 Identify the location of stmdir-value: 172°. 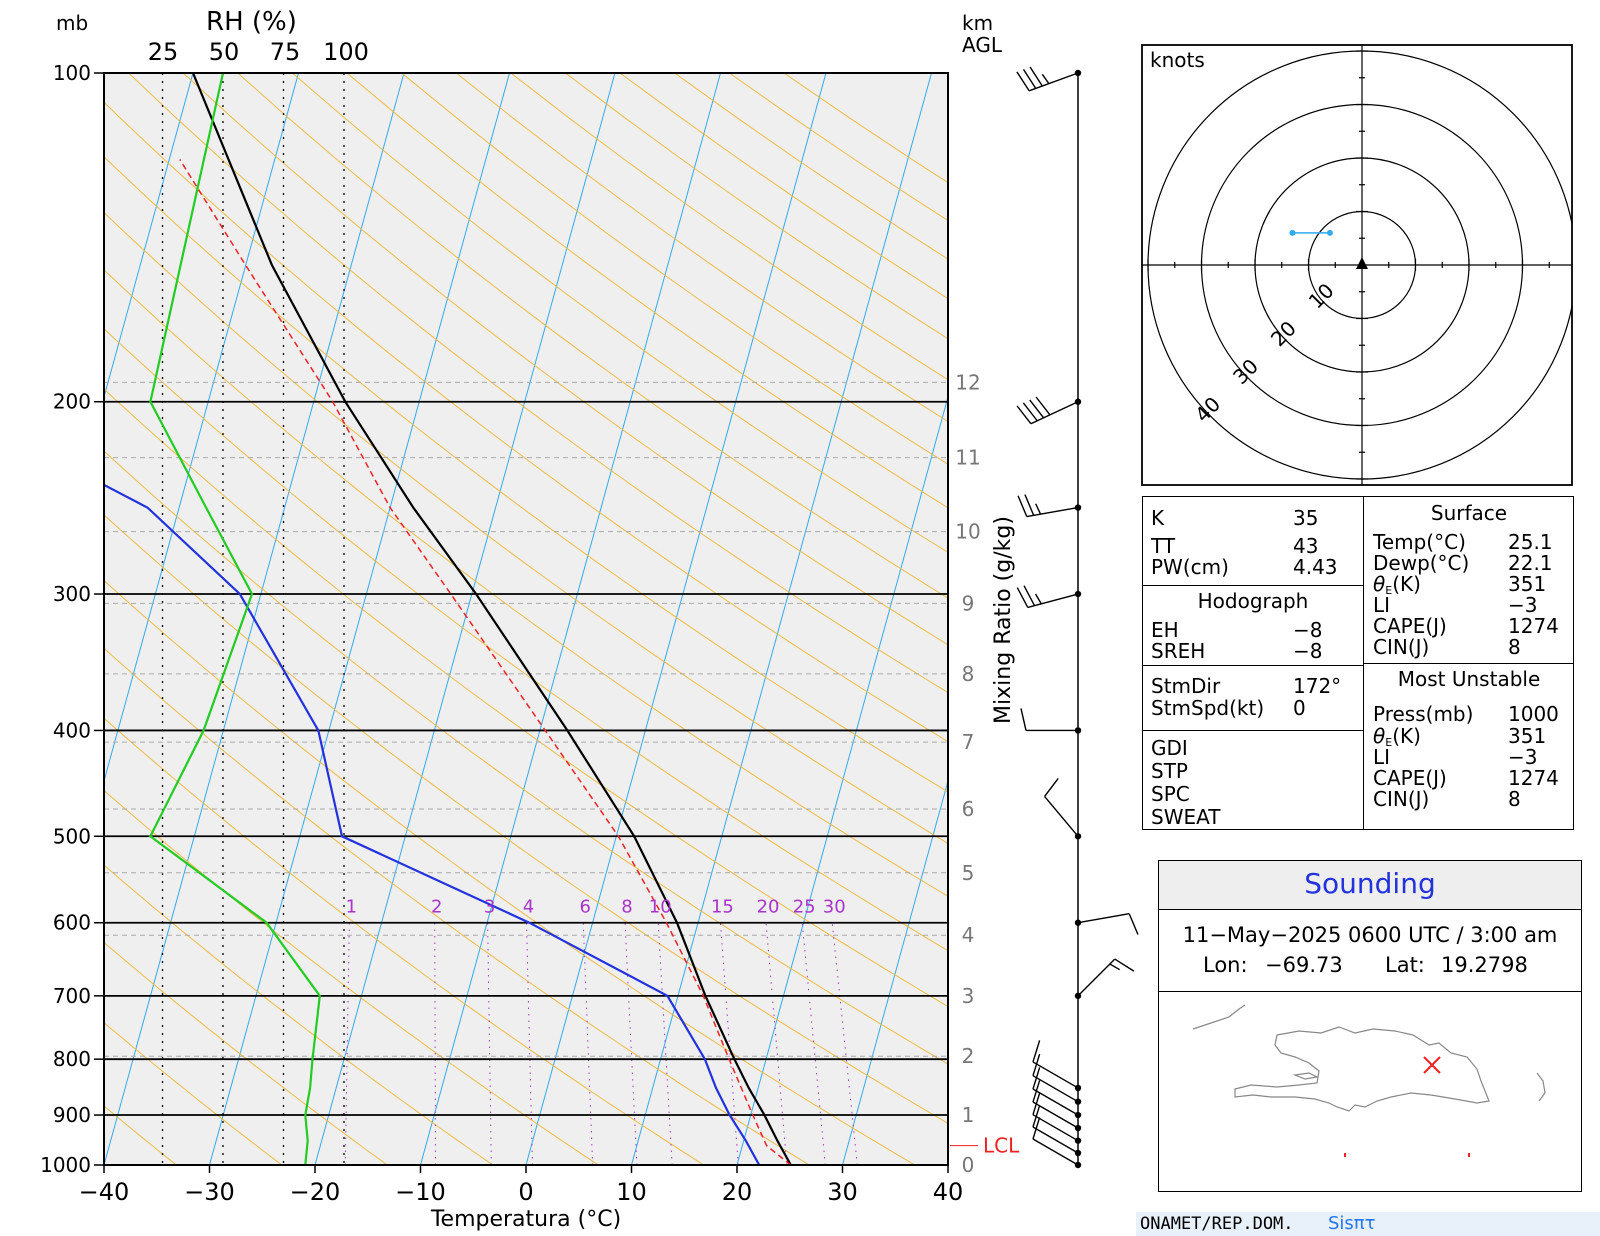
(1317, 686).